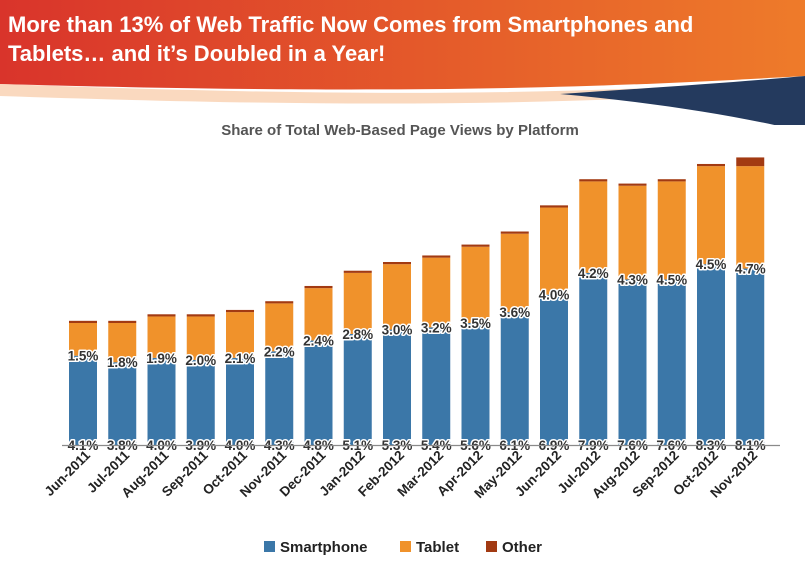  I want to click on bar-smartphone-jan-2012, so click(357, 389).